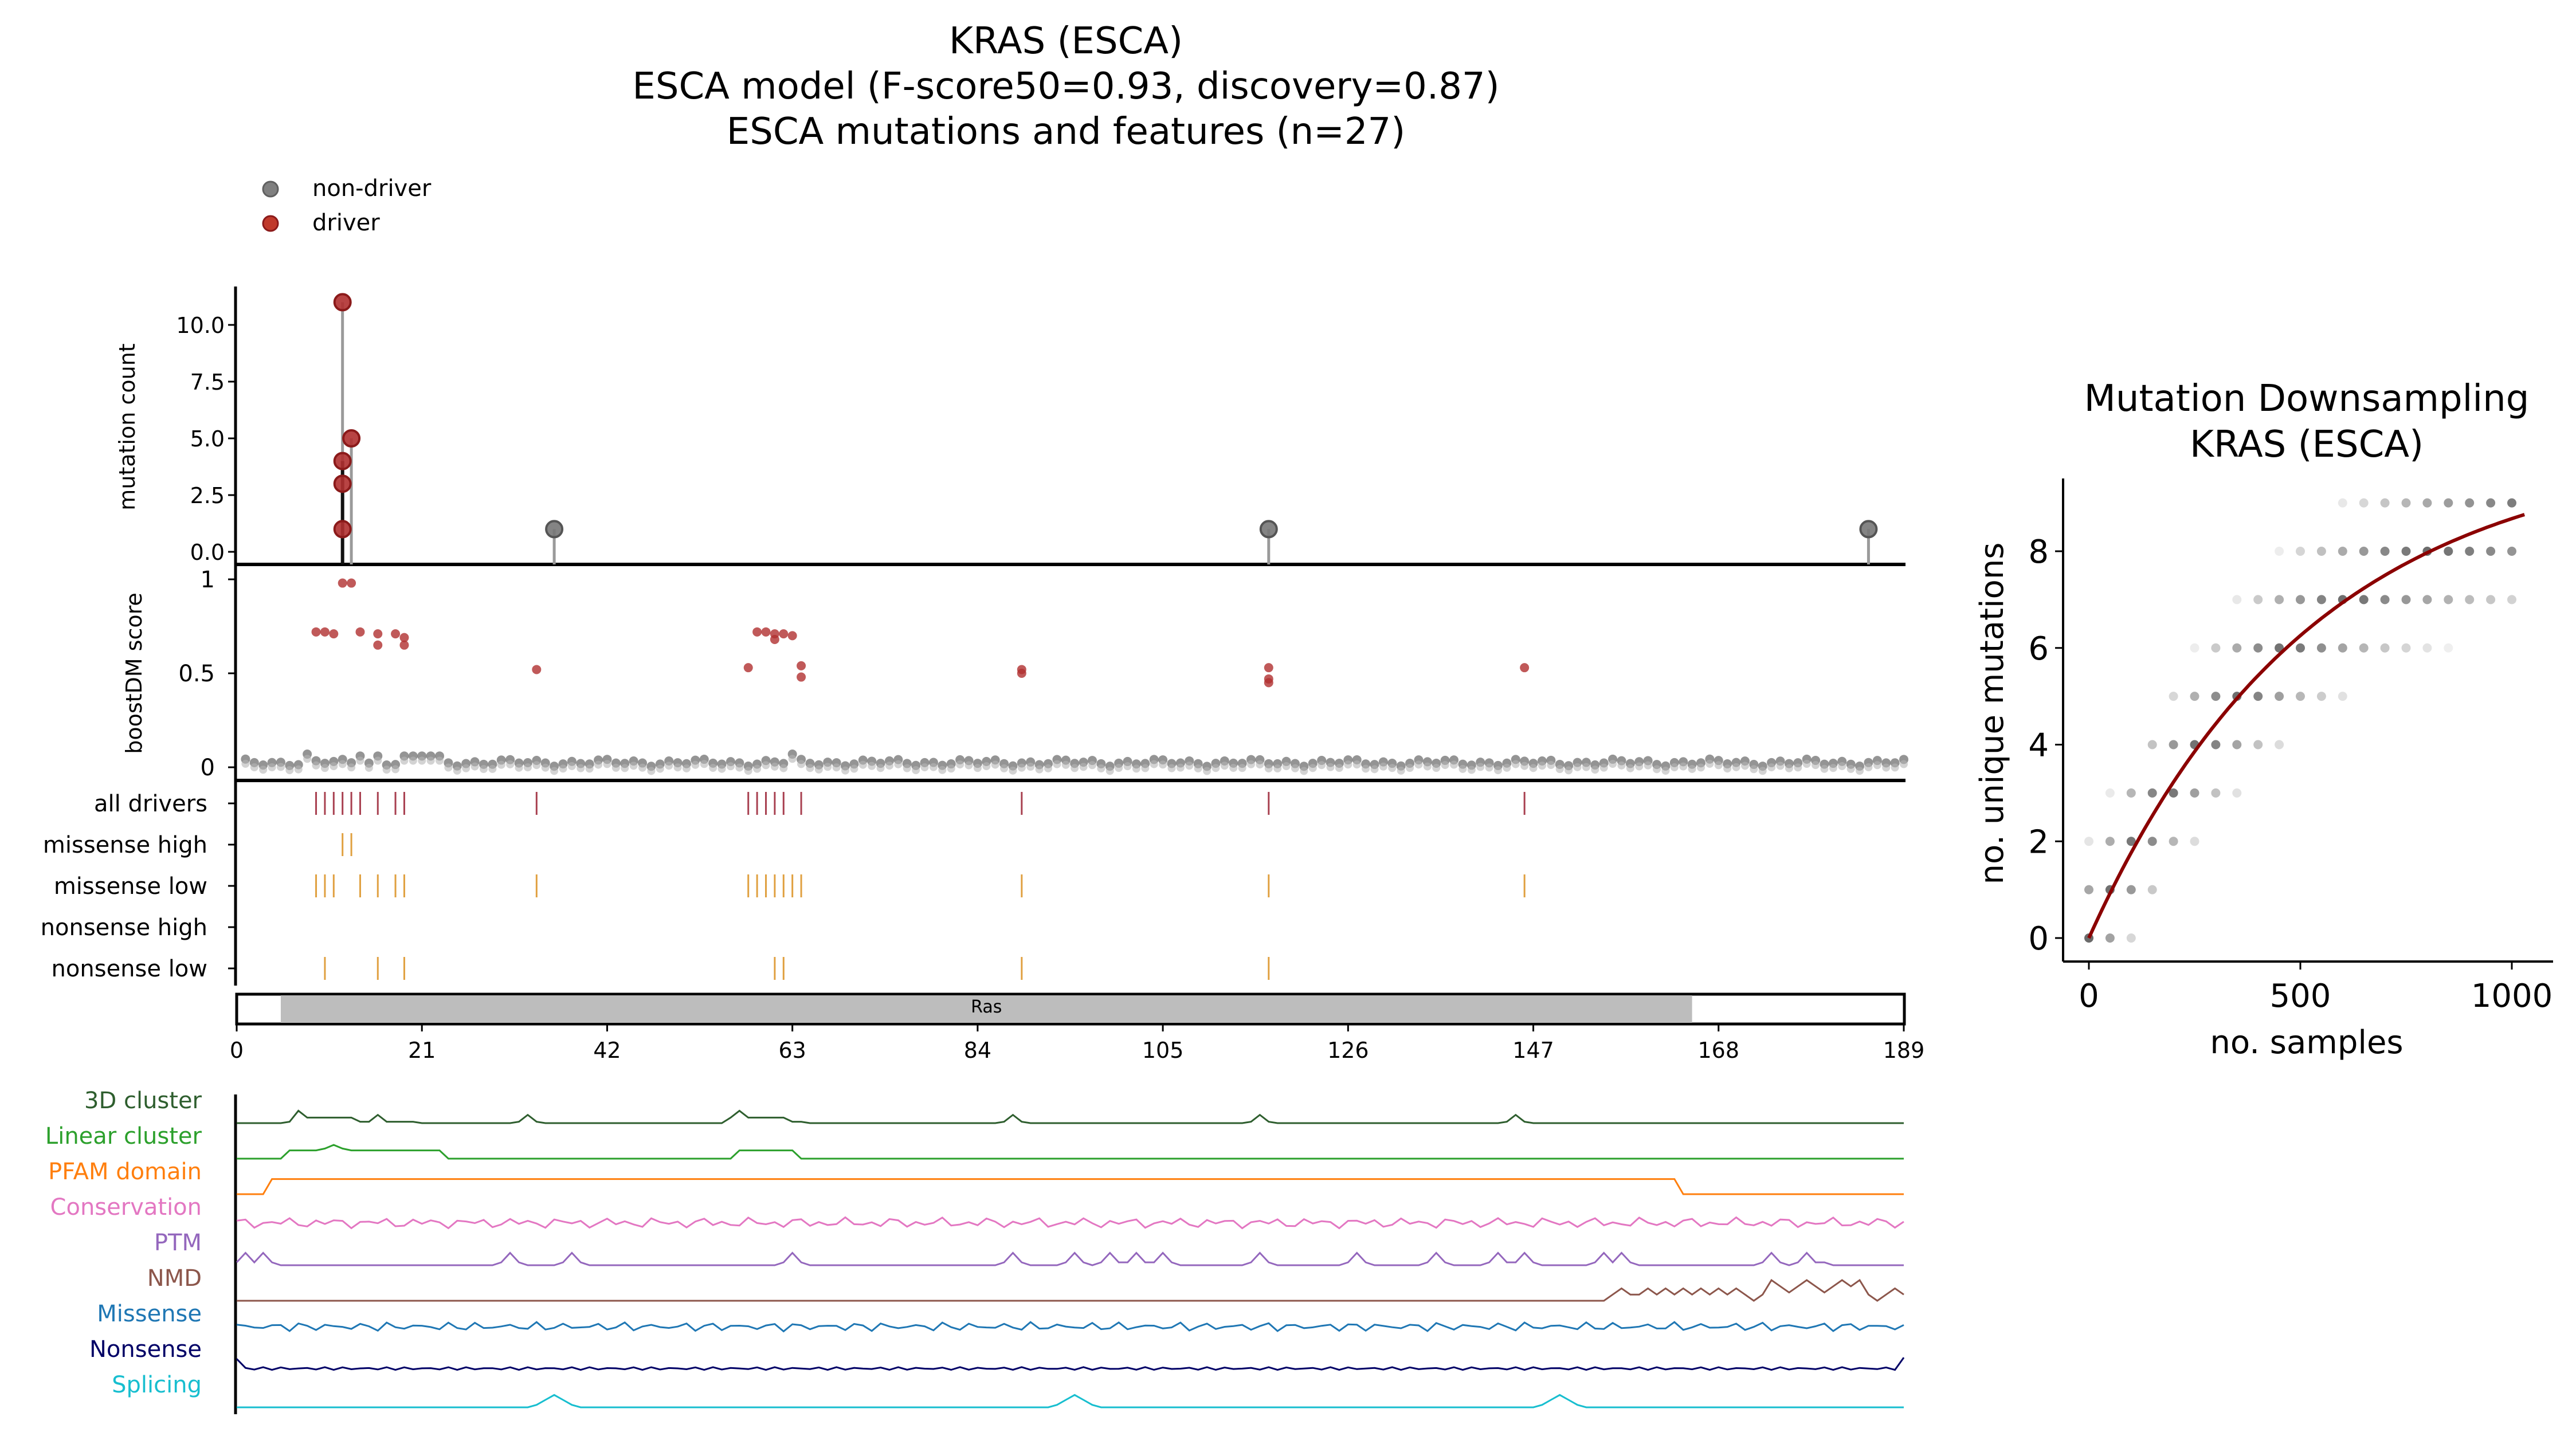  What do you see at coordinates (178, 1243) in the screenshot?
I see `feature-label: PTM` at bounding box center [178, 1243].